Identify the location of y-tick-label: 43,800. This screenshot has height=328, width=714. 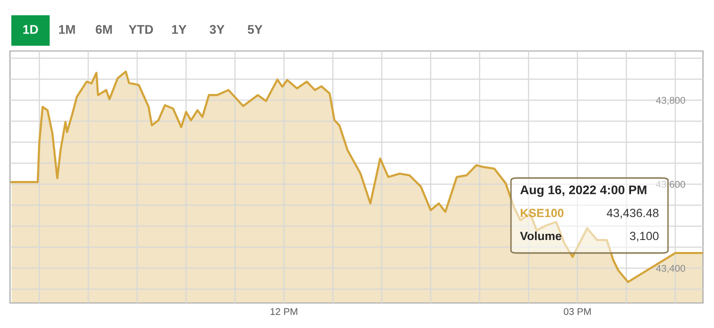
(671, 100).